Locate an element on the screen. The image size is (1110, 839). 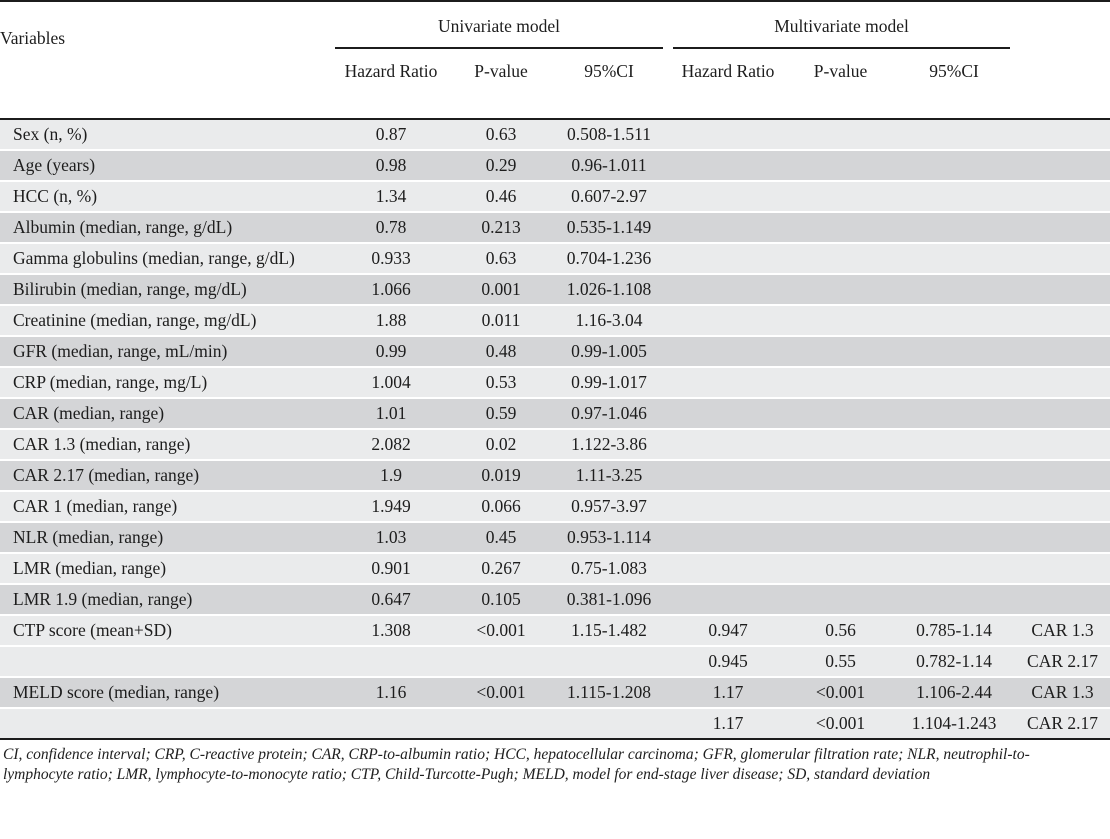
uni-hazard-ratio-cell: 1.949 is located at coordinates (391, 507).